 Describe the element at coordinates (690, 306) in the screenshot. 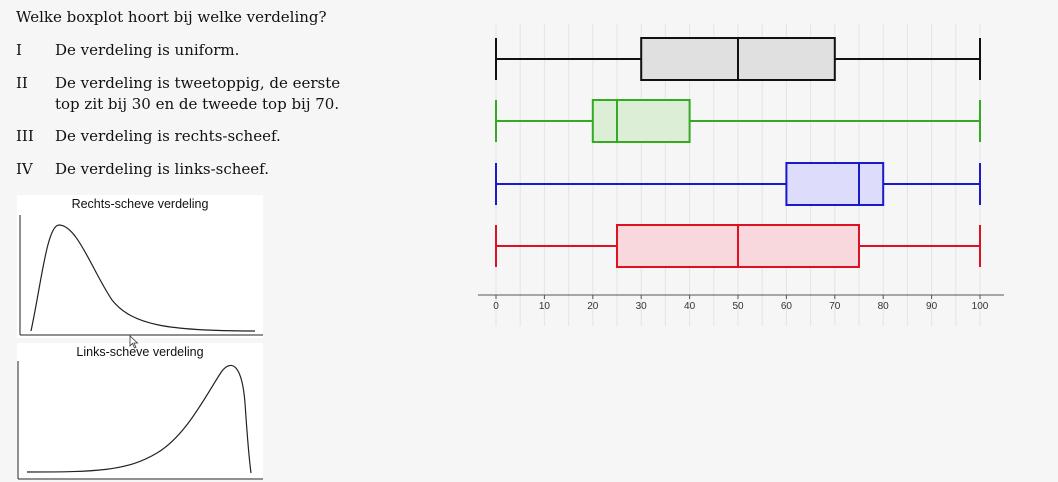

I see `x-tick-label: 40` at that location.